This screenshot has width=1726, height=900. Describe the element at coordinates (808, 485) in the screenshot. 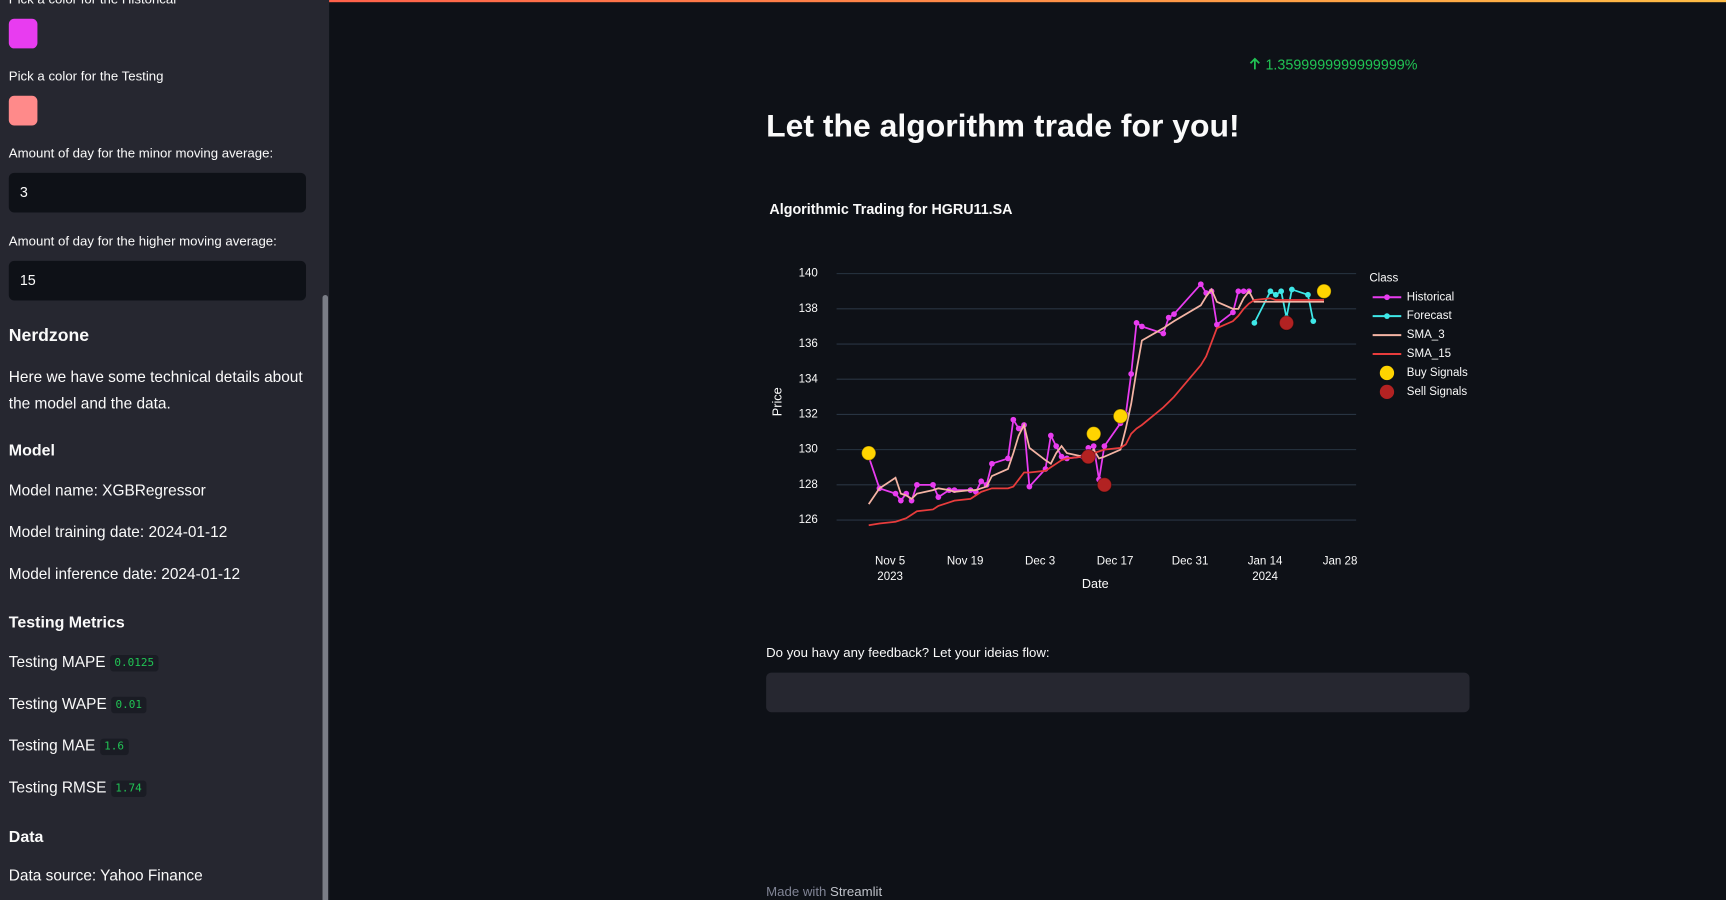

I see `y-tick-label: 128` at that location.